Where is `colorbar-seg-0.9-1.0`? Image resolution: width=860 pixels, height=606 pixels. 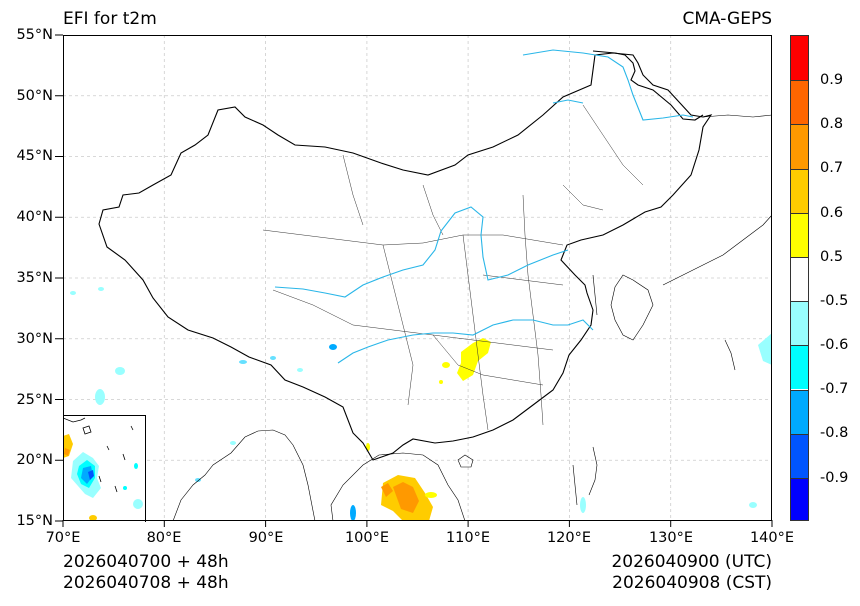
colorbar-seg-0.9-1.0 is located at coordinates (799, 58).